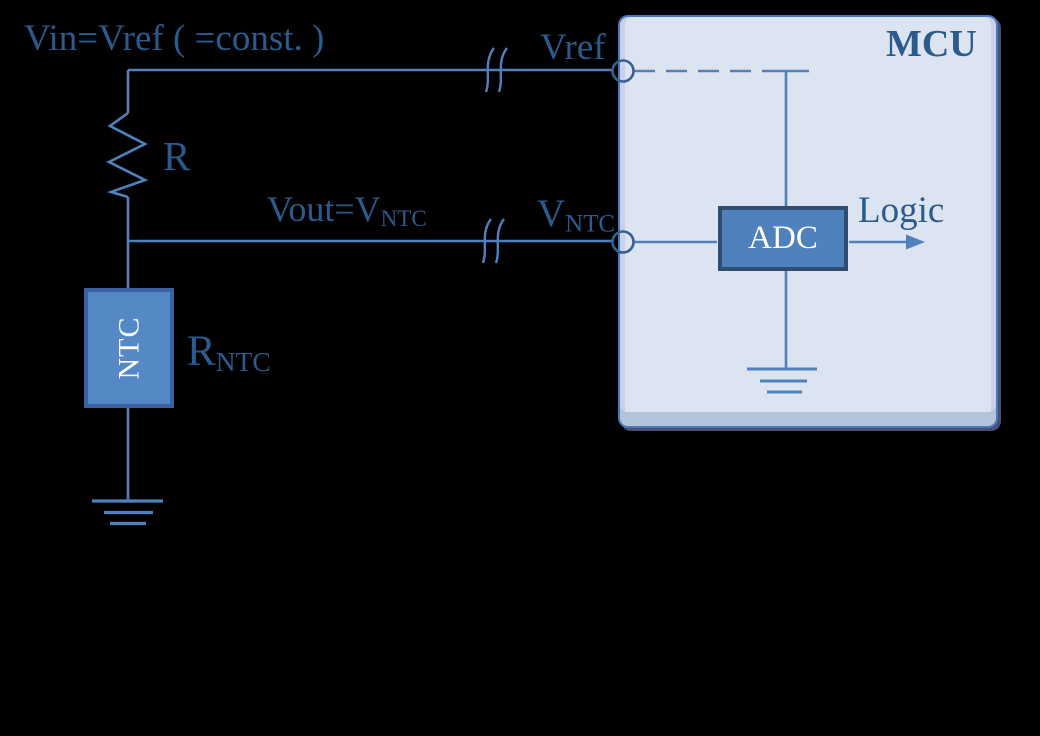  What do you see at coordinates (403, 218) in the screenshot?
I see `vout-label-subscript: NTC` at bounding box center [403, 218].